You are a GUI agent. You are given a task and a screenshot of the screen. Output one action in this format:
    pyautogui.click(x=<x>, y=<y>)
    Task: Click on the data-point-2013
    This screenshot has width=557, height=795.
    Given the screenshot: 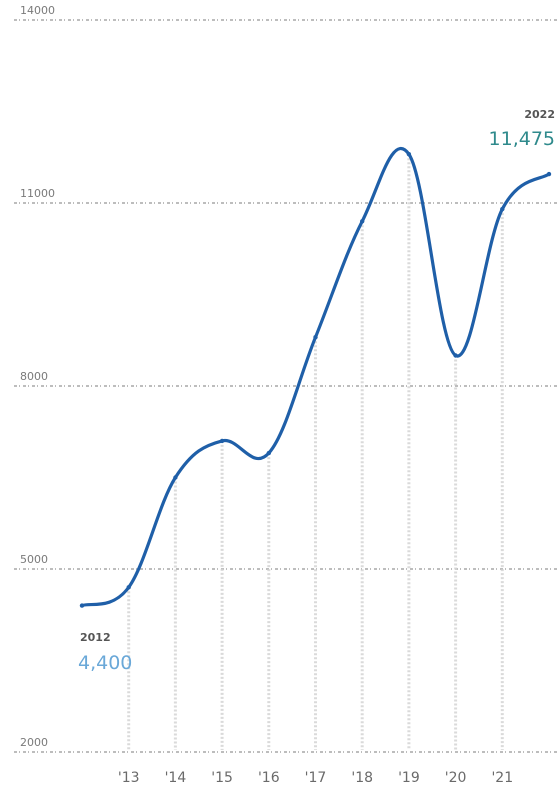 What is the action you would take?
    pyautogui.click(x=128, y=587)
    